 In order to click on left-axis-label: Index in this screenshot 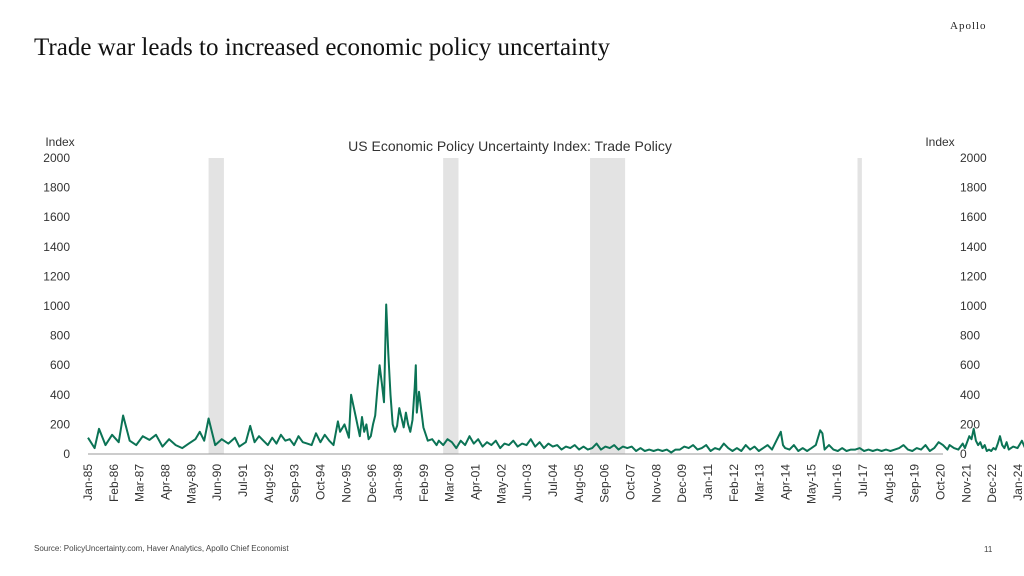, I will do `click(59, 142)`.